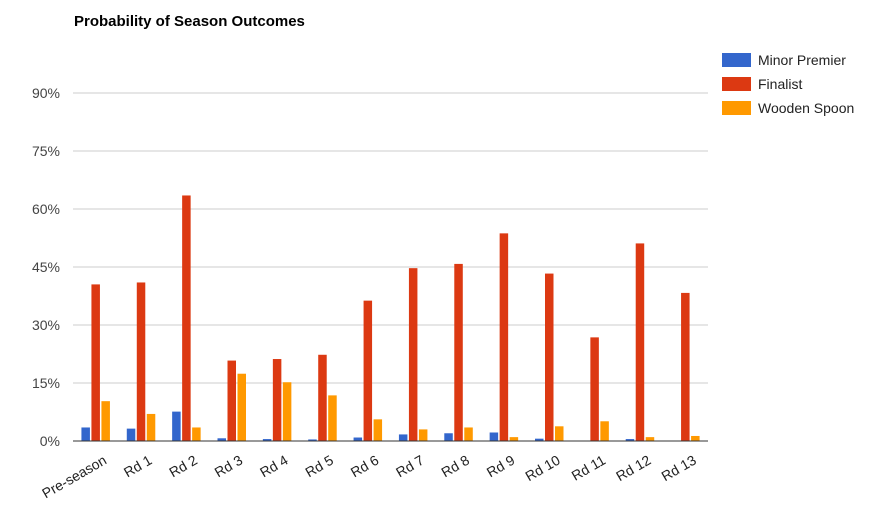 Image resolution: width=869 pixels, height=518 pixels. I want to click on legend-item: Minor Premier, so click(784, 60).